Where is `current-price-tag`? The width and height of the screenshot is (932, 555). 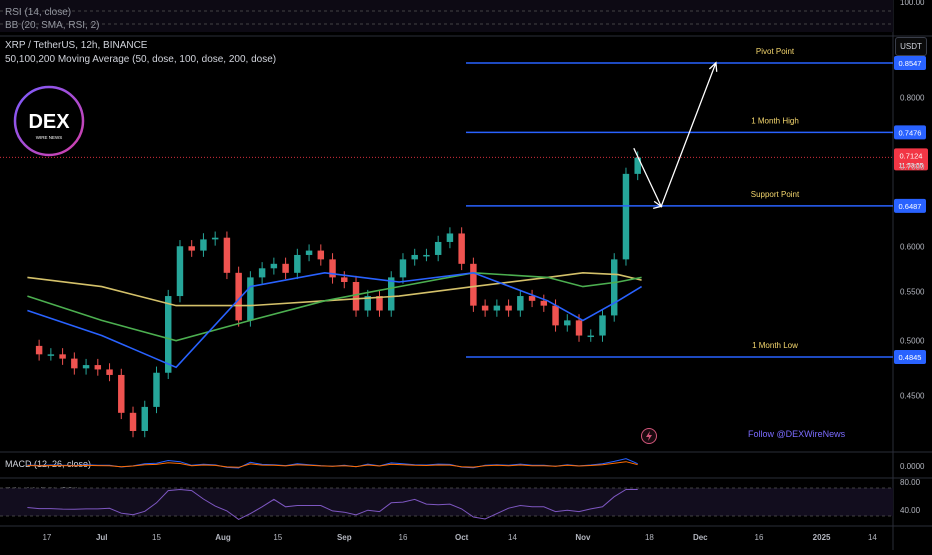 current-price-tag is located at coordinates (911, 159).